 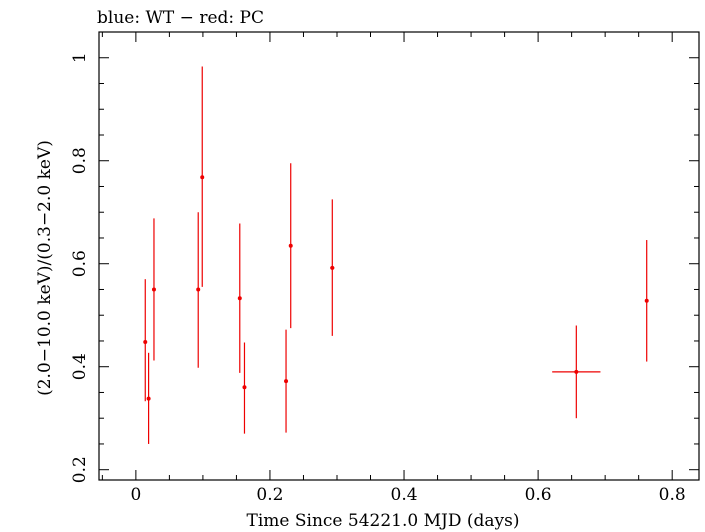 I want to click on x-axis-label: Time Since 54221.0 MJD (days), so click(x=383, y=521).